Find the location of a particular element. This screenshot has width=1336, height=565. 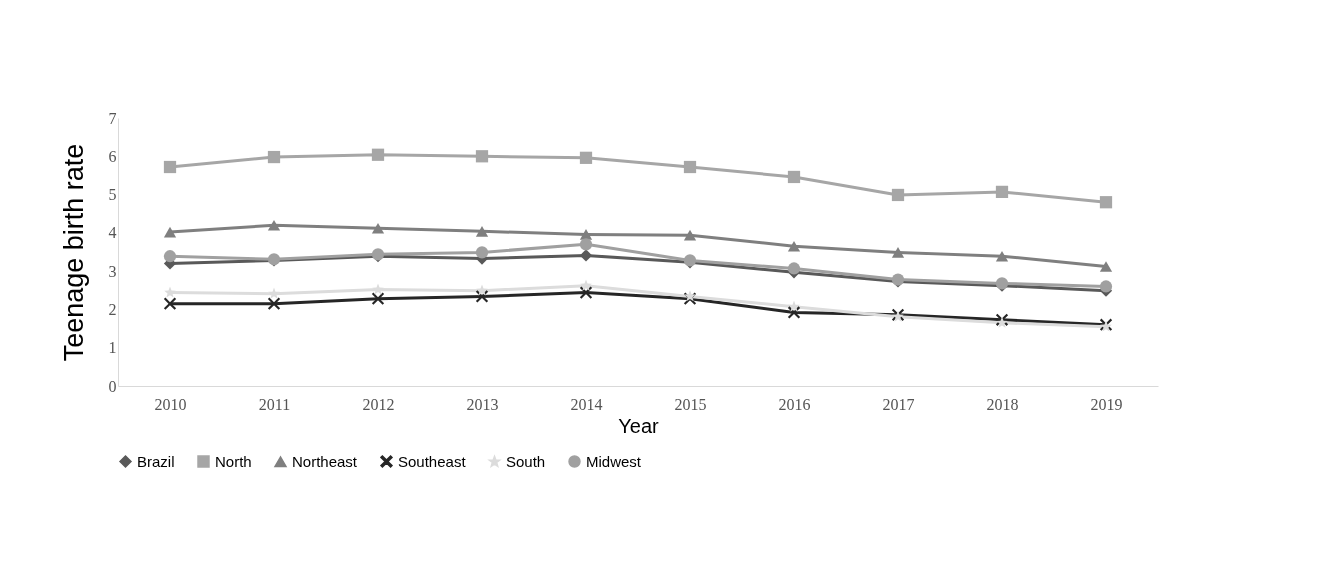

legend-label: North is located at coordinates (233, 461).